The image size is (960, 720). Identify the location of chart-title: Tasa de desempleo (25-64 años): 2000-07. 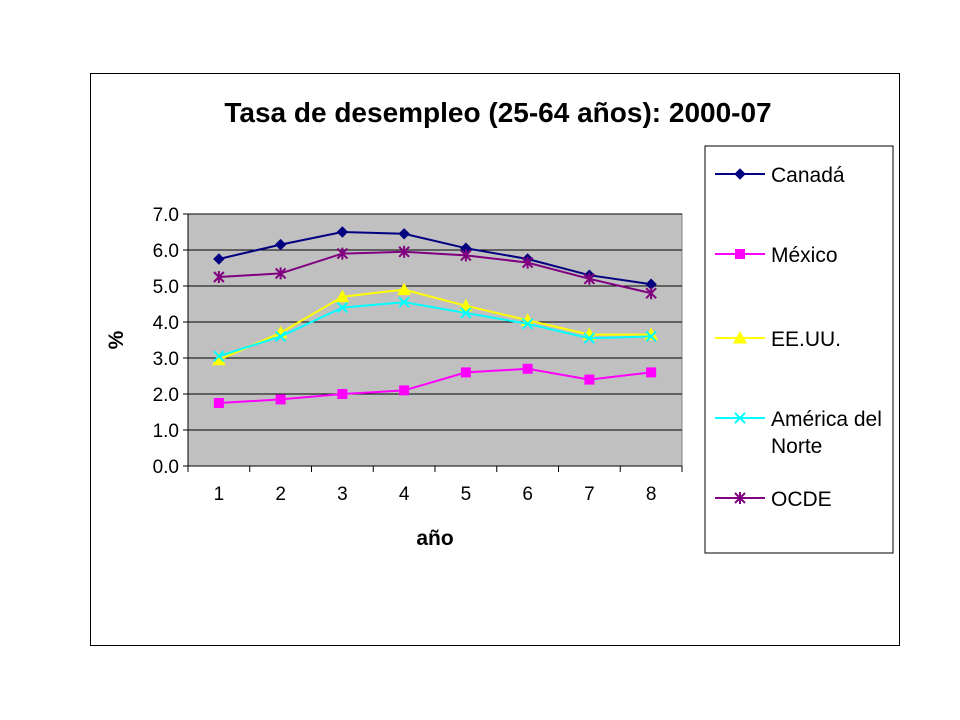
(497, 112).